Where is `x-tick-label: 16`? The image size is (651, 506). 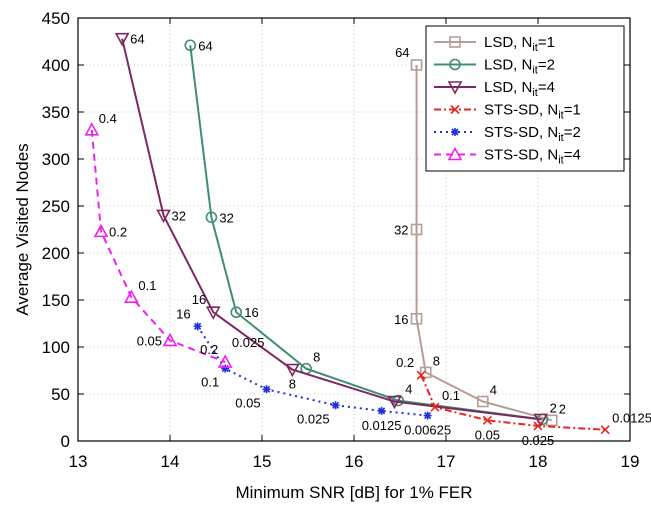 x-tick-label: 16 is located at coordinates (354, 461).